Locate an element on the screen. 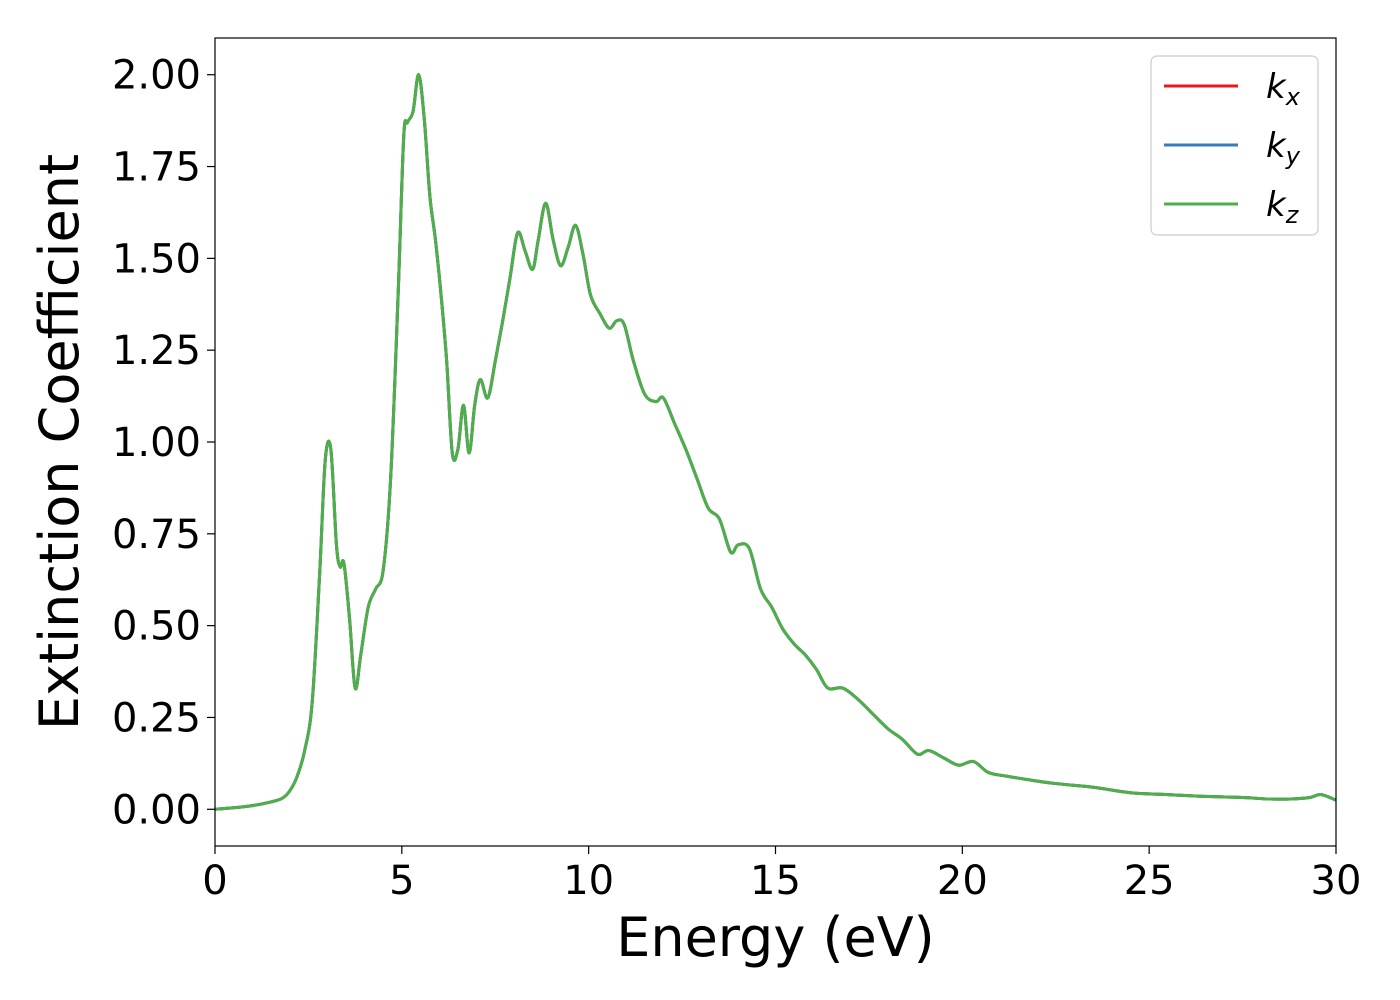  y-tick-label: 0.75 is located at coordinates (156, 535).